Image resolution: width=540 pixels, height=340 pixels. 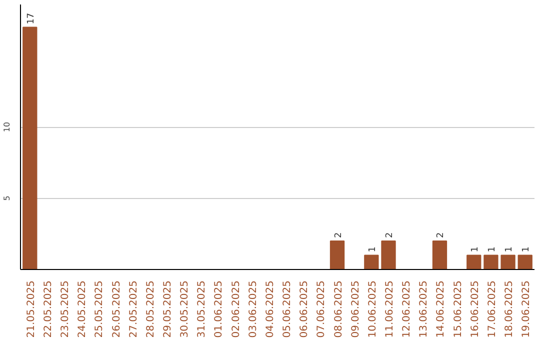 I want to click on x-tick-label: 30.05.2025, so click(x=185, y=309).